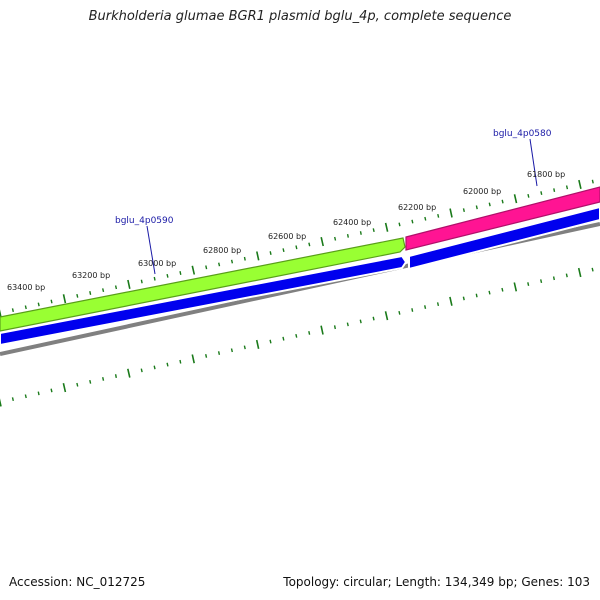 The height and width of the screenshot is (600, 600). Describe the element at coordinates (157, 263) in the screenshot. I see `scale-label-63000: 63000 bp` at that location.